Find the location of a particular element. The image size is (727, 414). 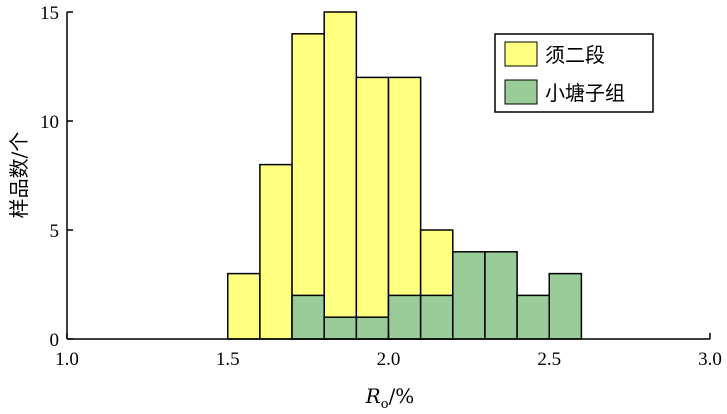

y-tick-label: 5 is located at coordinates (55, 231).